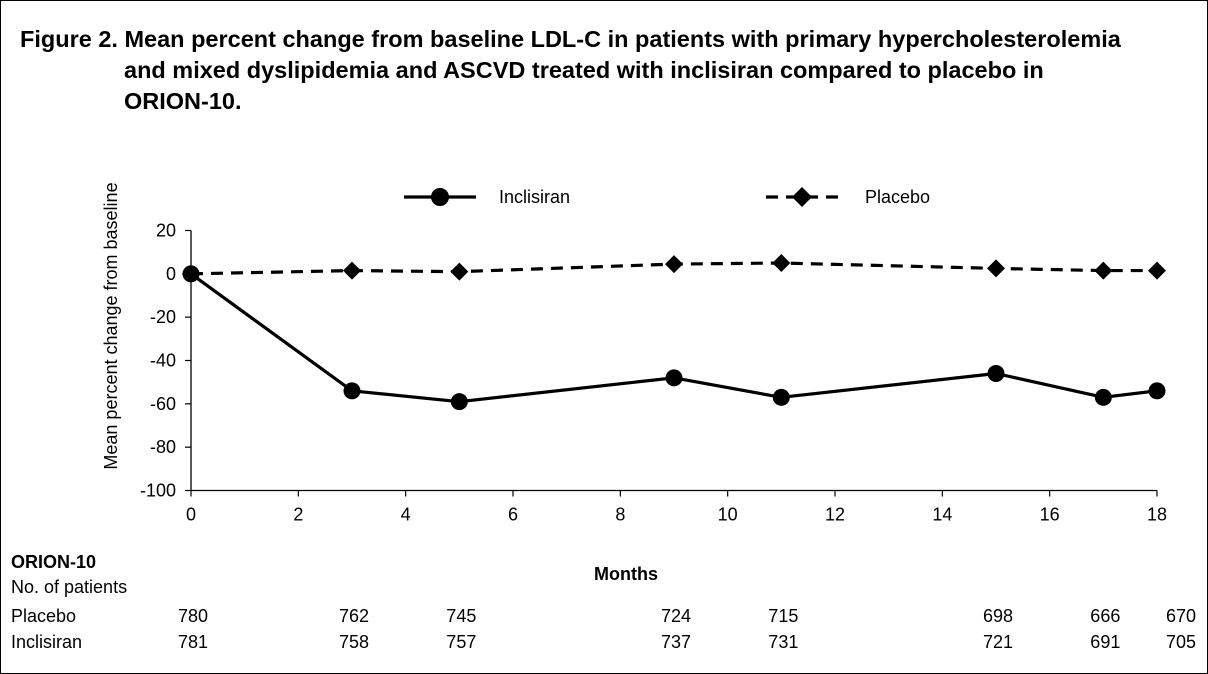  What do you see at coordinates (897, 197) in the screenshot?
I see `legend-label-placebo: Placebo` at bounding box center [897, 197].